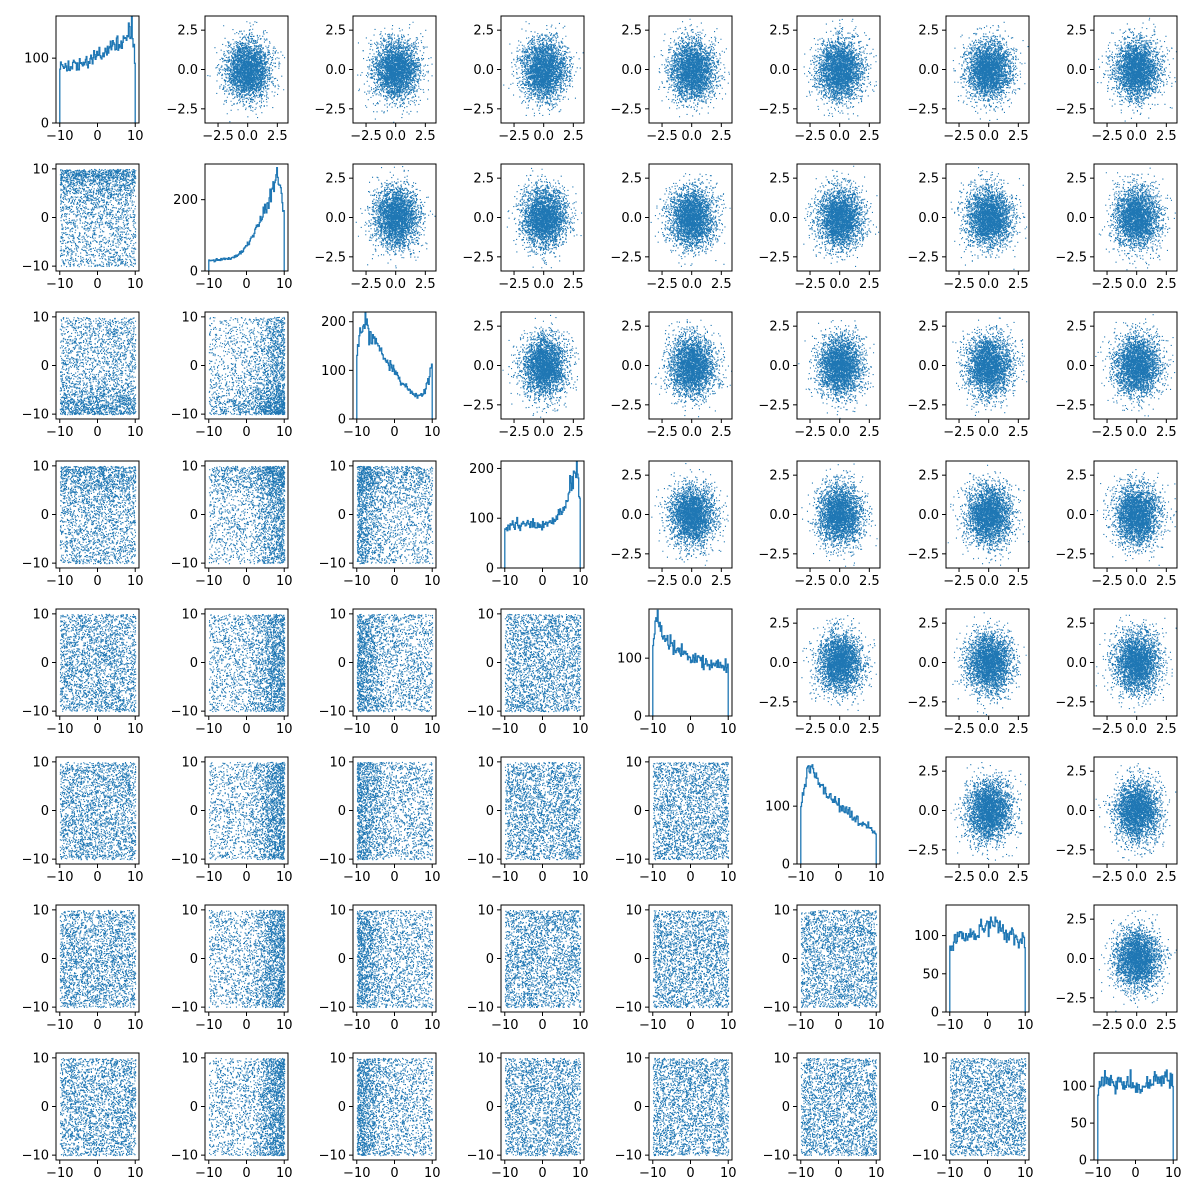  What do you see at coordinates (876, 1173) in the screenshot?
I see `panel-r7-c5-xtick-label: 10` at bounding box center [876, 1173].